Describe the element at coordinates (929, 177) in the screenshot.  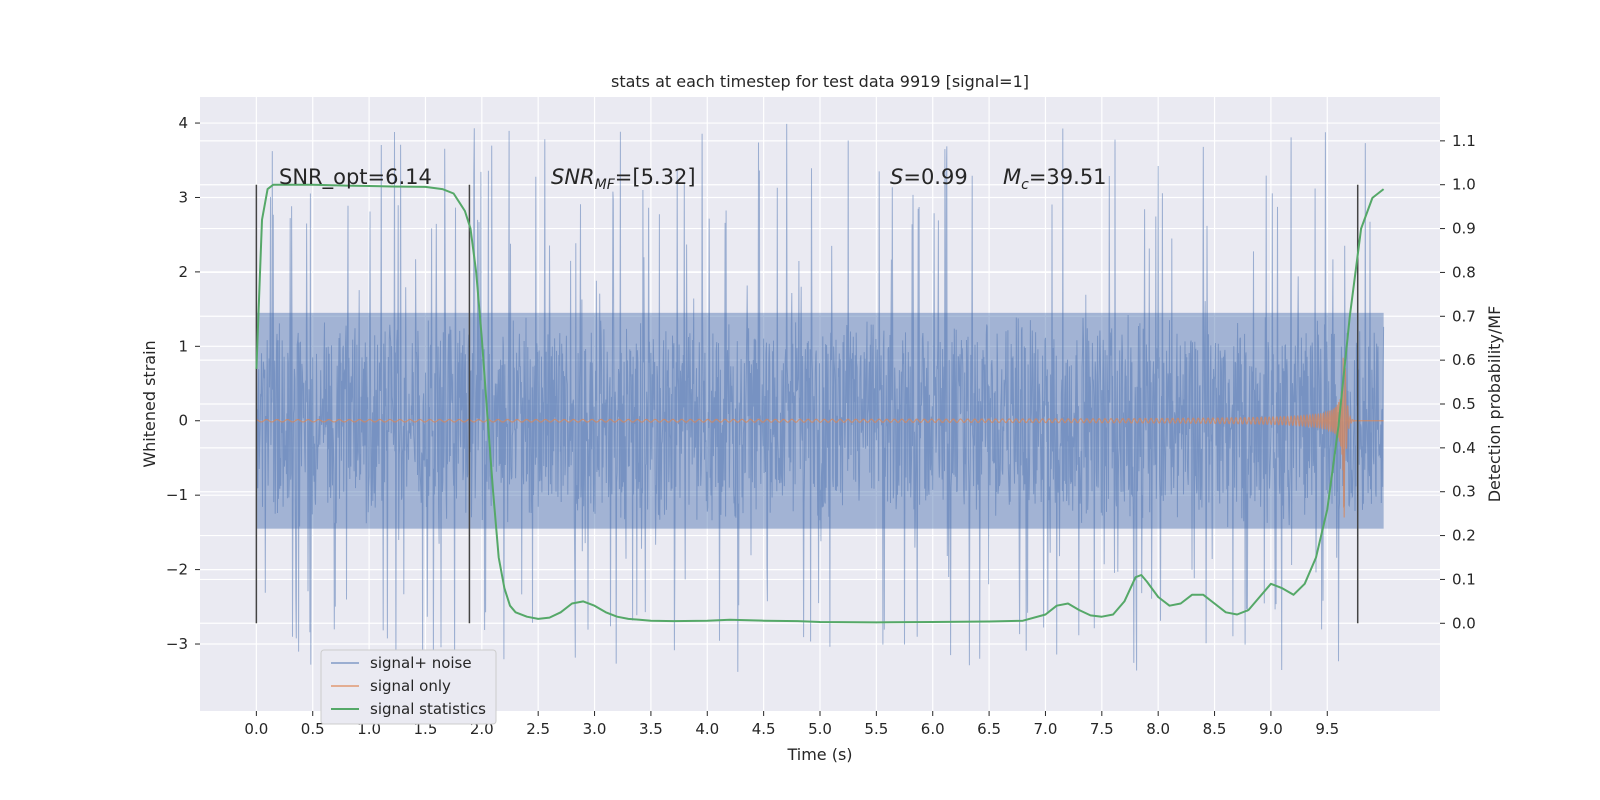
I see `annotation-s: S=0.99` at that location.